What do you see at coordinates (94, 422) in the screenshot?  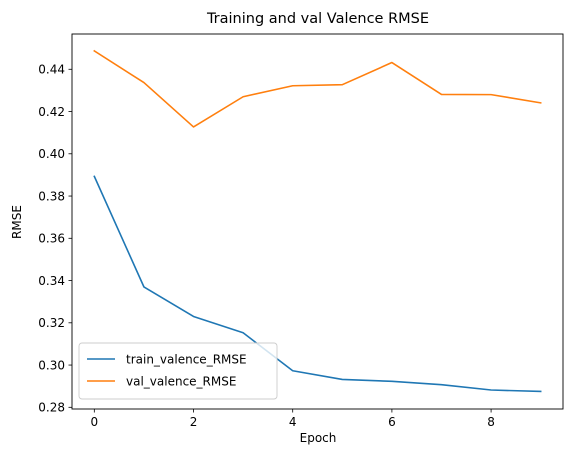 I see `x-tick-label: 0` at bounding box center [94, 422].